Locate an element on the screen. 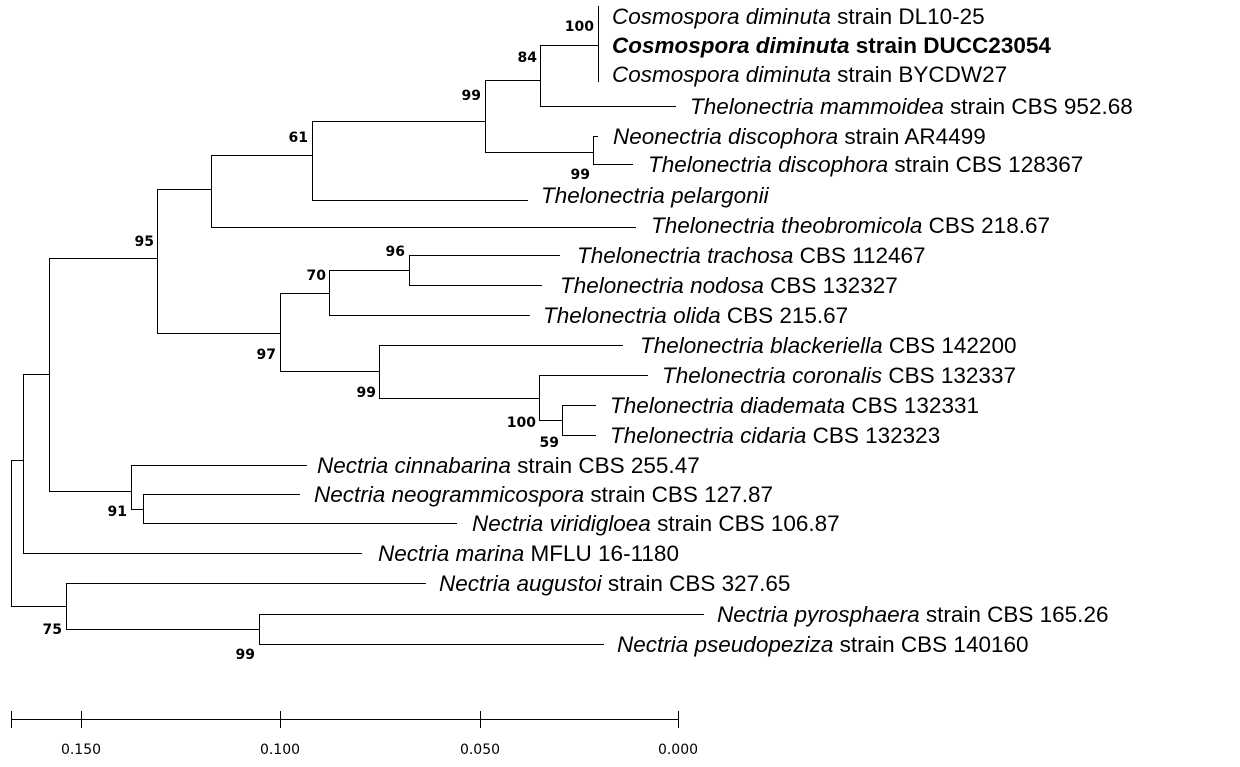  taxon-label: Thelonectria blackeriella CBS 142200 is located at coordinates (828, 345).